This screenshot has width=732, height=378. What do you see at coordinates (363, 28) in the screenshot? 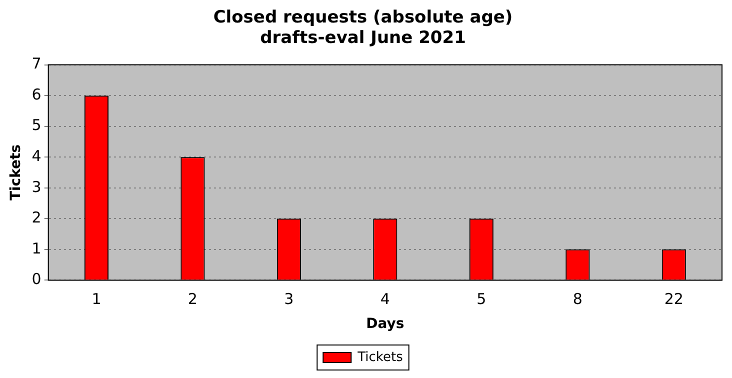
I see `chart-title: Closed requests (absolute age) drafts-eval June 2021` at bounding box center [363, 28].